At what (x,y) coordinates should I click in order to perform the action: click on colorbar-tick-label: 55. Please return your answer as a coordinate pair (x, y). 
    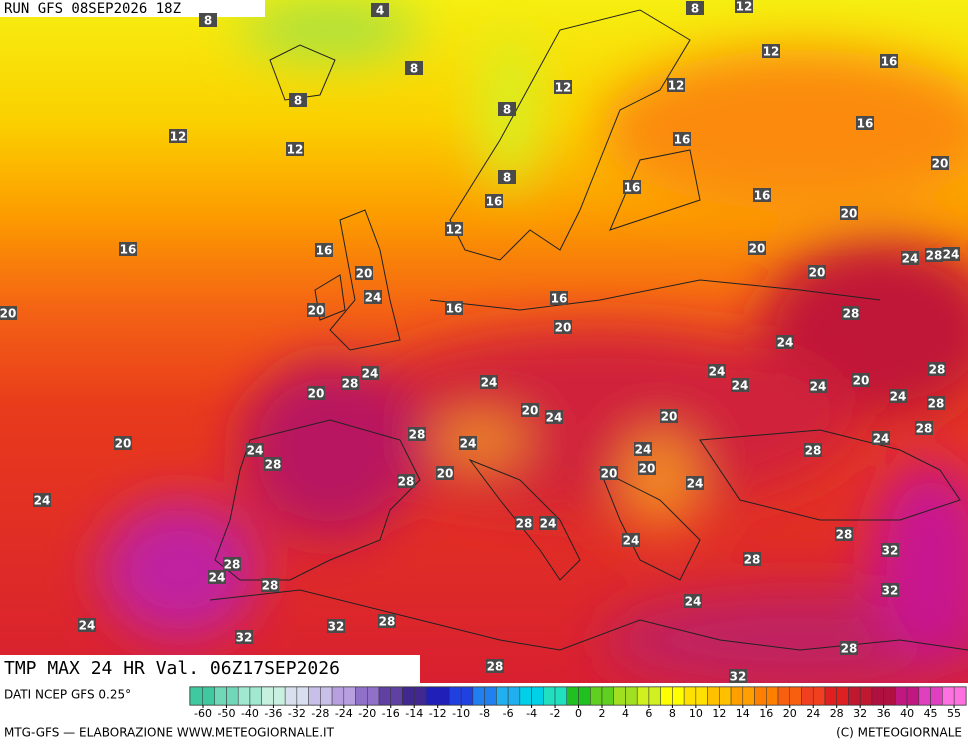
    Looking at the image, I should click on (954, 713).